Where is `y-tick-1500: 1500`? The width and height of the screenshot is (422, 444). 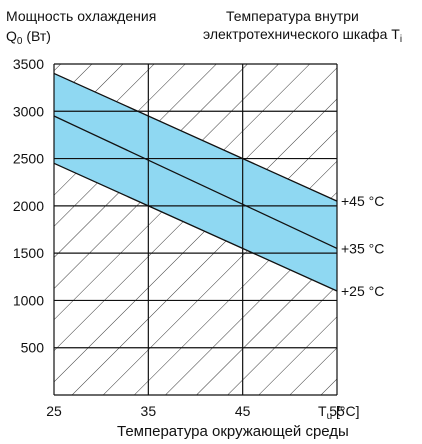
y-tick-1500: 1500 is located at coordinates (28, 253).